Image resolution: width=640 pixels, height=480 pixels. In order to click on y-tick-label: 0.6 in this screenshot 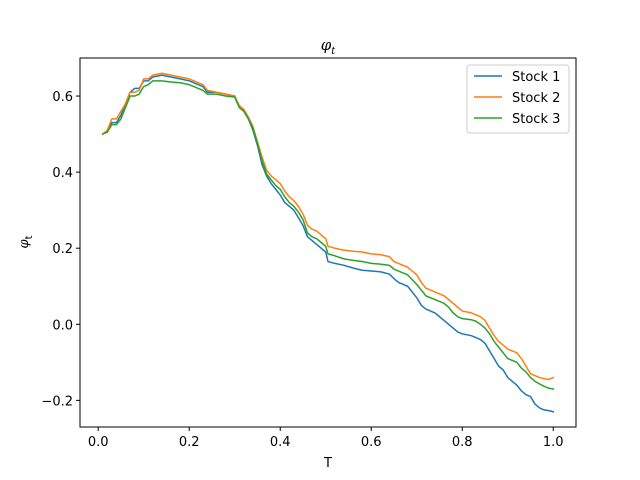, I will do `click(62, 97)`.